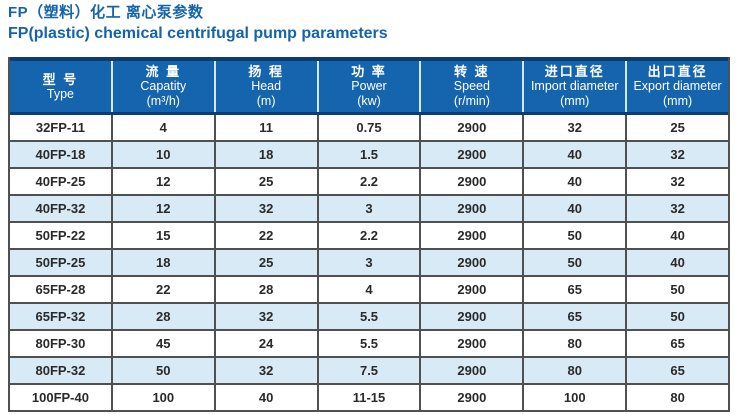  I want to click on table-row-50FP-22: 50FP-22 15 22 2.2 2900 50 40, so click(369, 234).